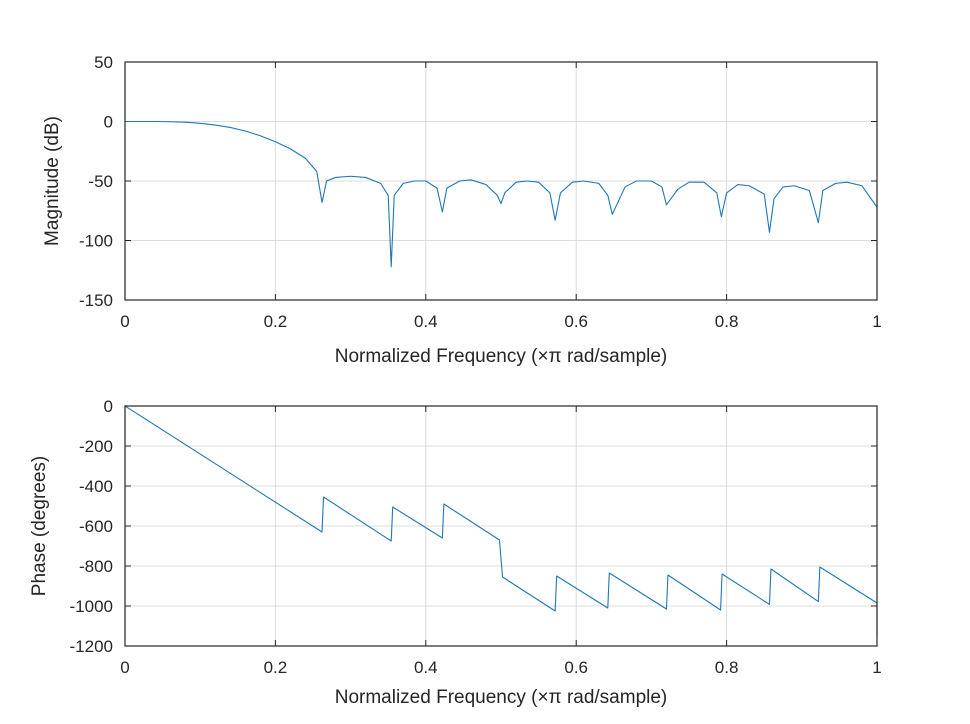 The image size is (970, 724). I want to click on phase-y-axis-label: Phase (degrees), so click(39, 526).